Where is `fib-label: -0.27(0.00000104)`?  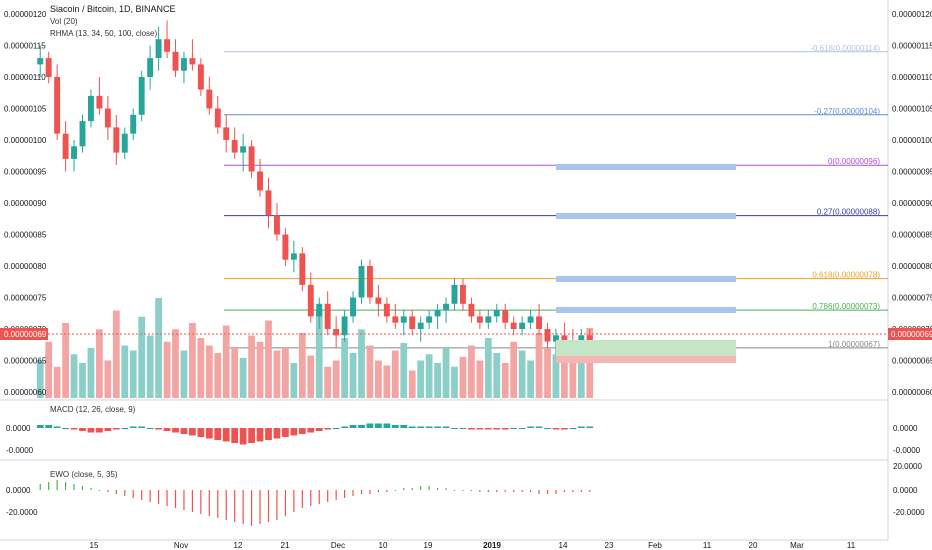 fib-label: -0.27(0.00000104) is located at coordinates (847, 111).